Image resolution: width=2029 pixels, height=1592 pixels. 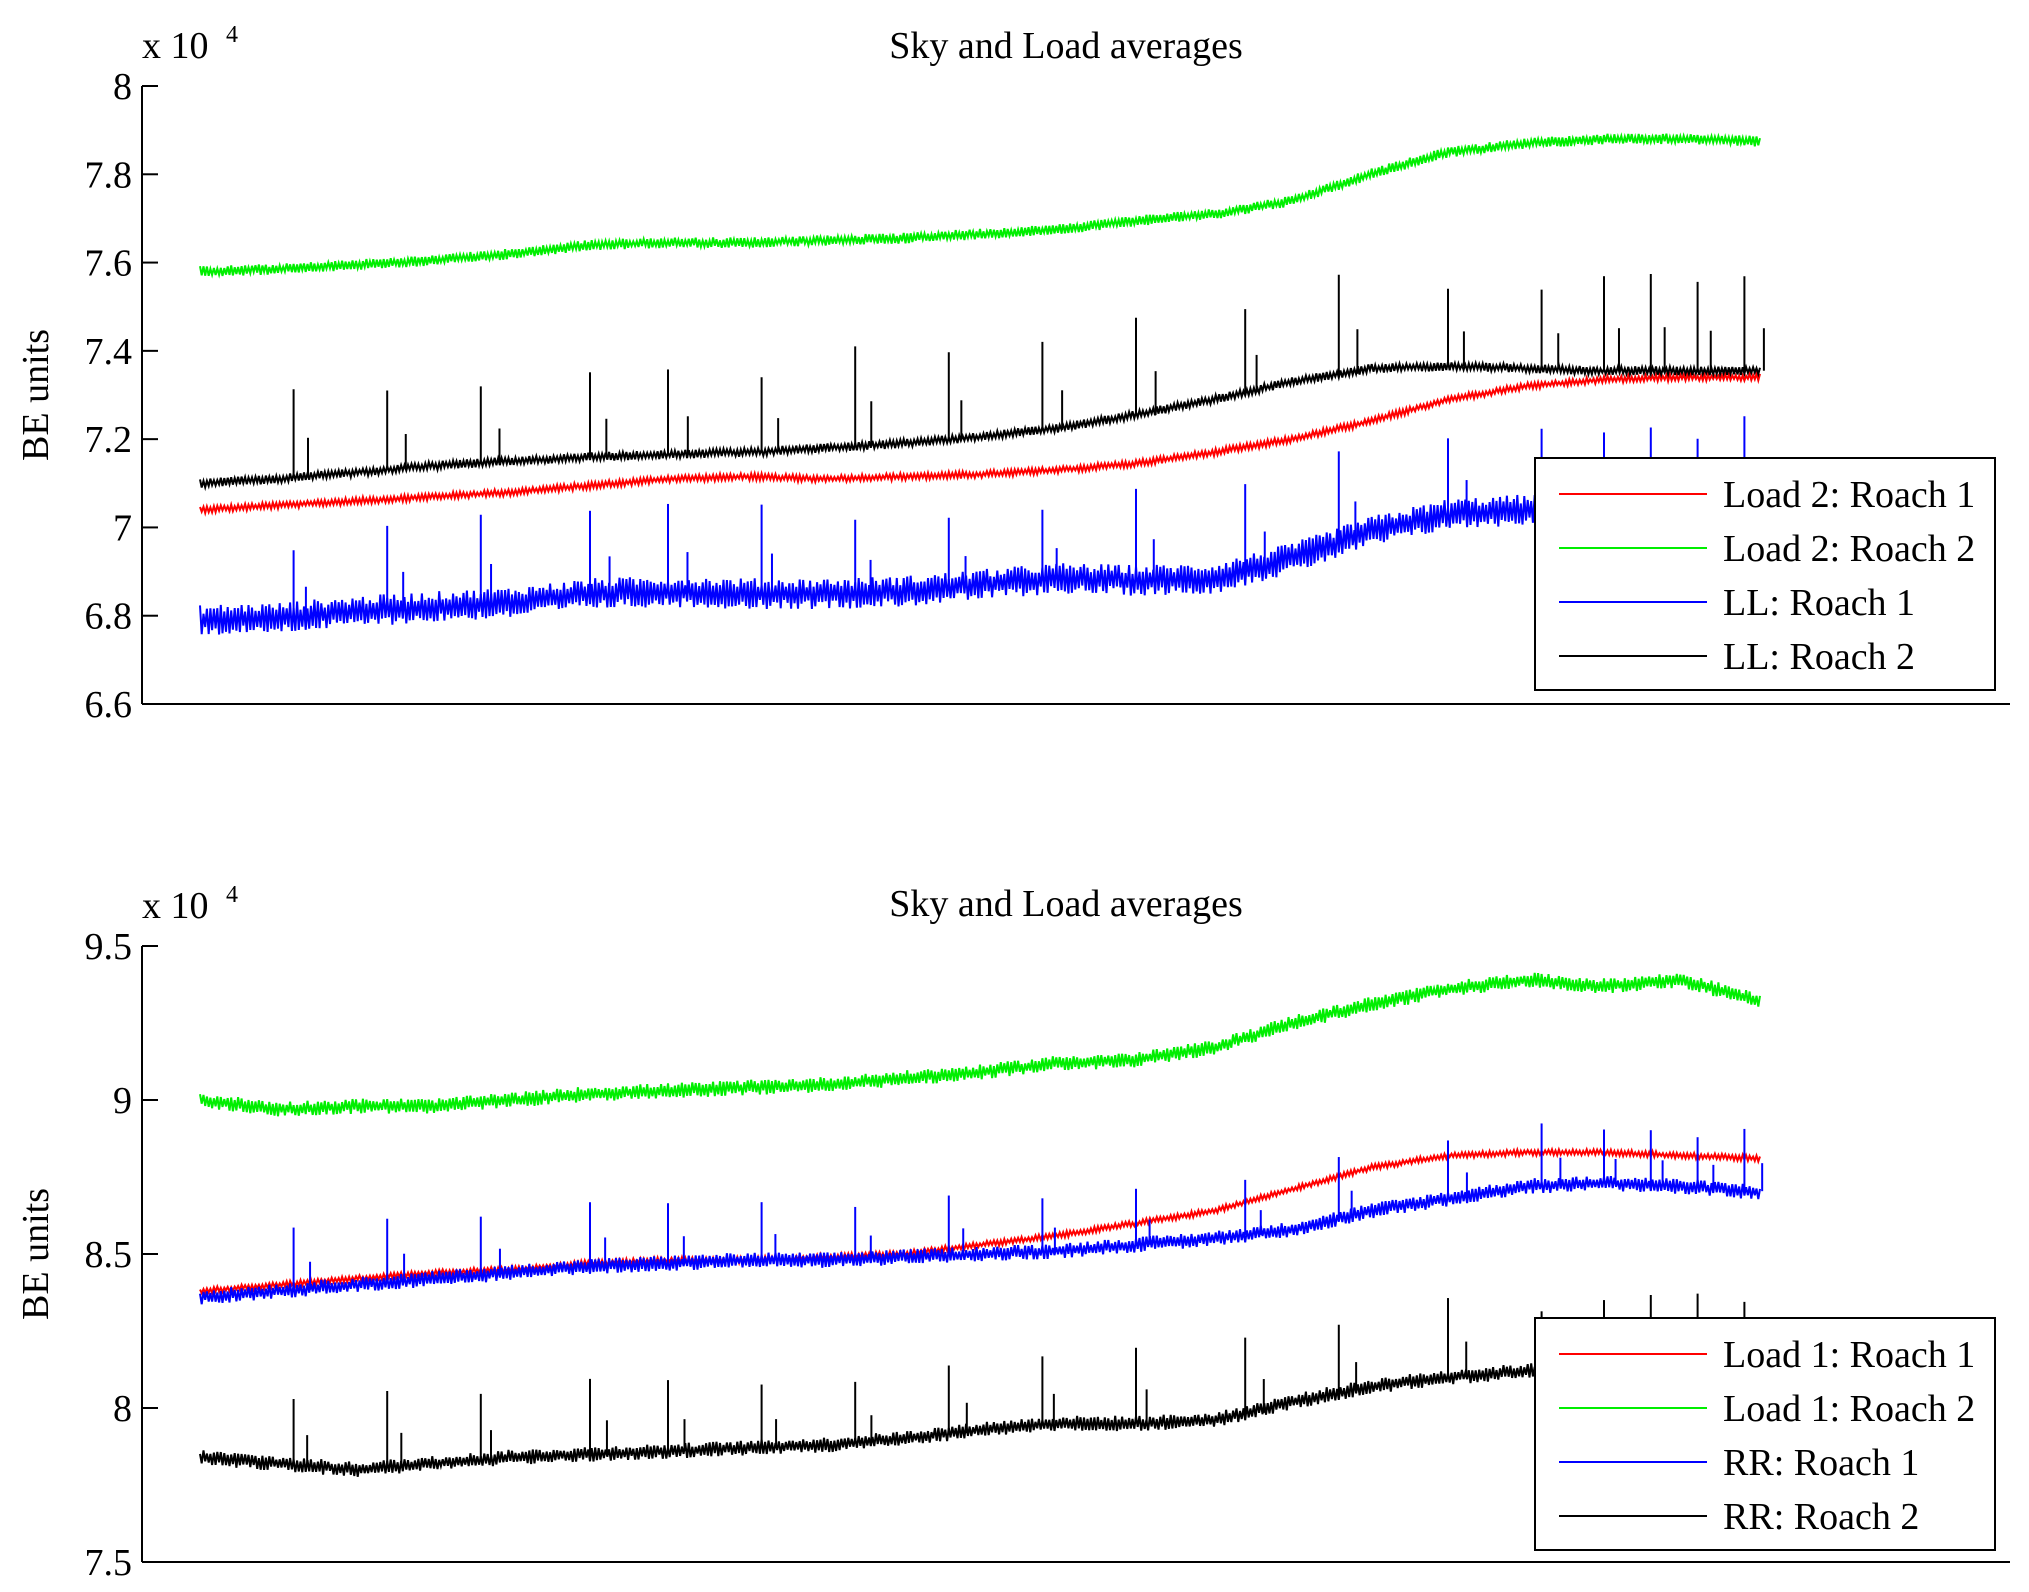 What do you see at coordinates (122, 1101) in the screenshot?
I see `y-tick-label: 9` at bounding box center [122, 1101].